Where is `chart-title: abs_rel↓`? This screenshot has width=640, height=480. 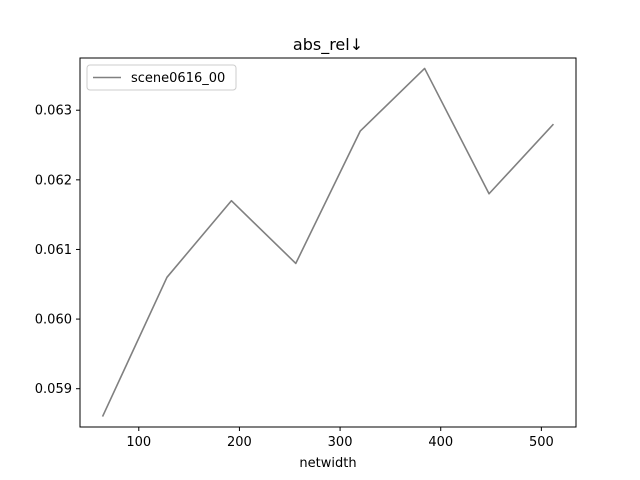
chart-title: abs_rel↓ is located at coordinates (328, 45).